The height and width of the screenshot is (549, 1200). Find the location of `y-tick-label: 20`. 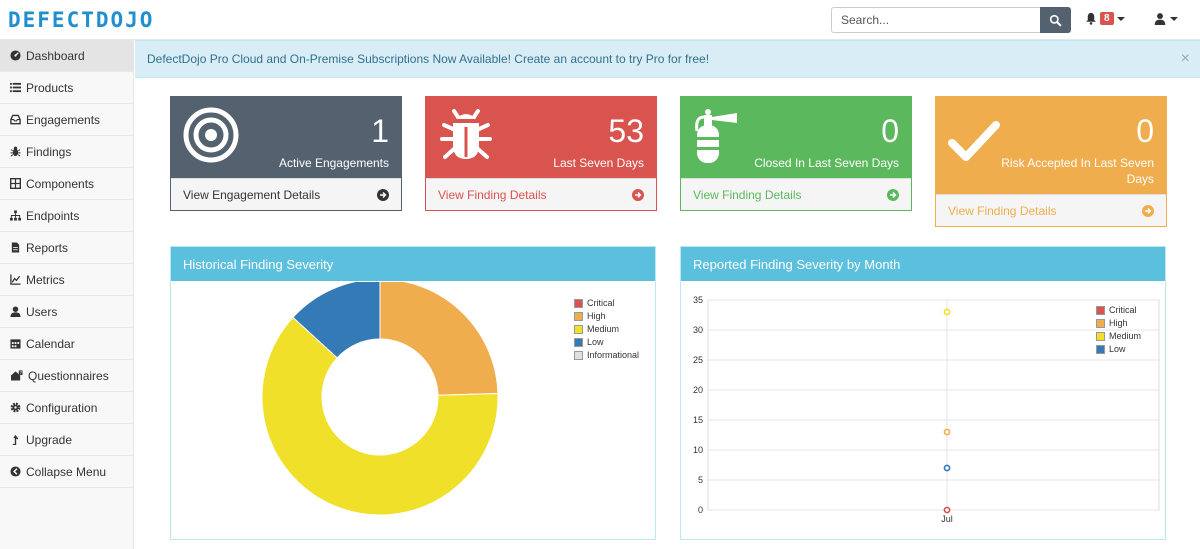

y-tick-label: 20 is located at coordinates (698, 390).